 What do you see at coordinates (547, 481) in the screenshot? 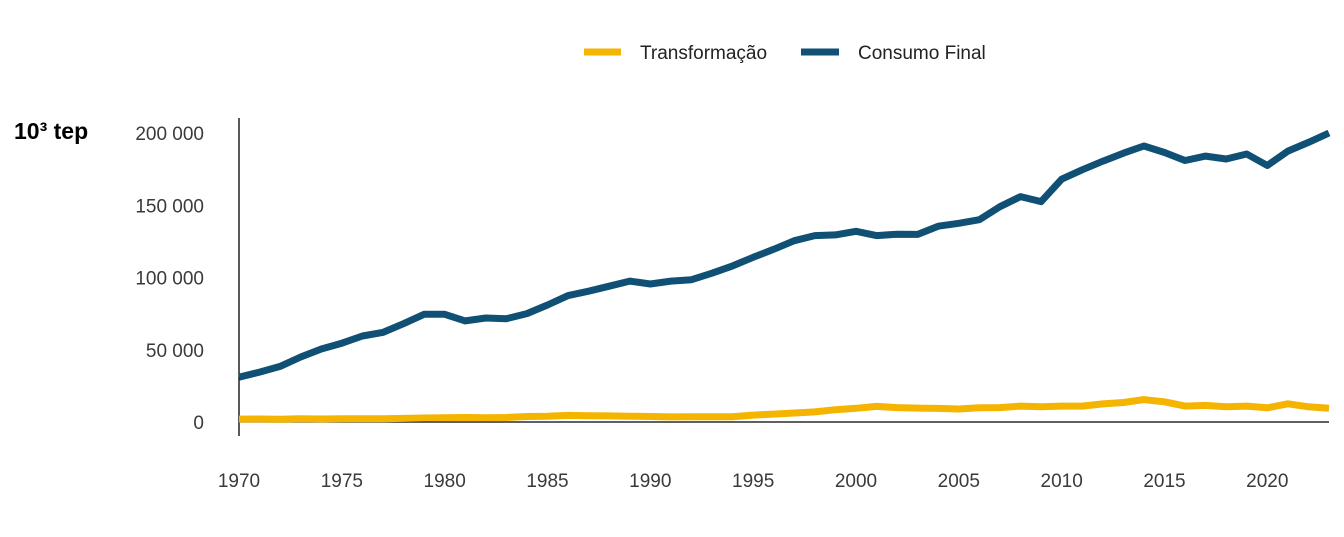
I see `x-tick-label: 1985` at bounding box center [547, 481].